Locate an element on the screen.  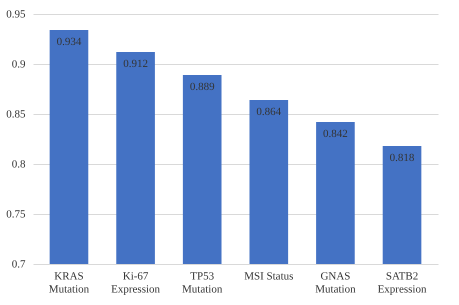
data-label: 0.889 is located at coordinates (203, 87).